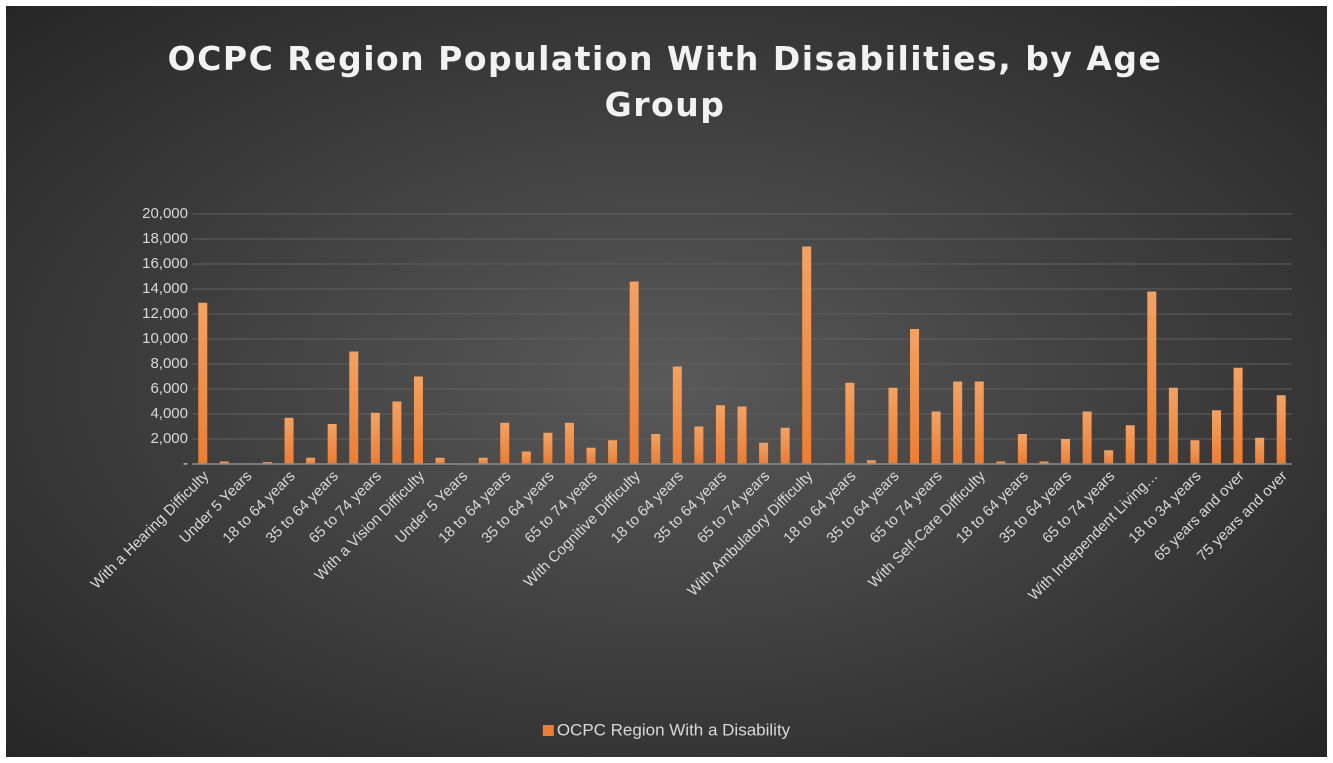 The height and width of the screenshot is (763, 1333). I want to click on legend-label: OCPC Region With a Disability, so click(674, 729).